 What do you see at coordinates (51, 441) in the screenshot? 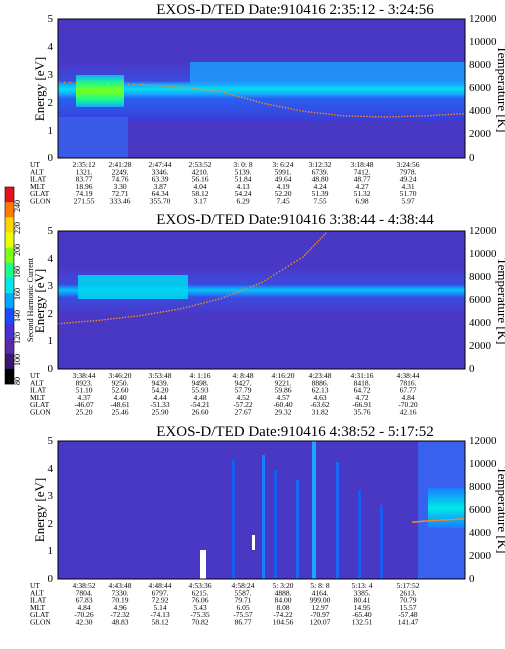
I see `y-tick-label: 5` at bounding box center [51, 441].